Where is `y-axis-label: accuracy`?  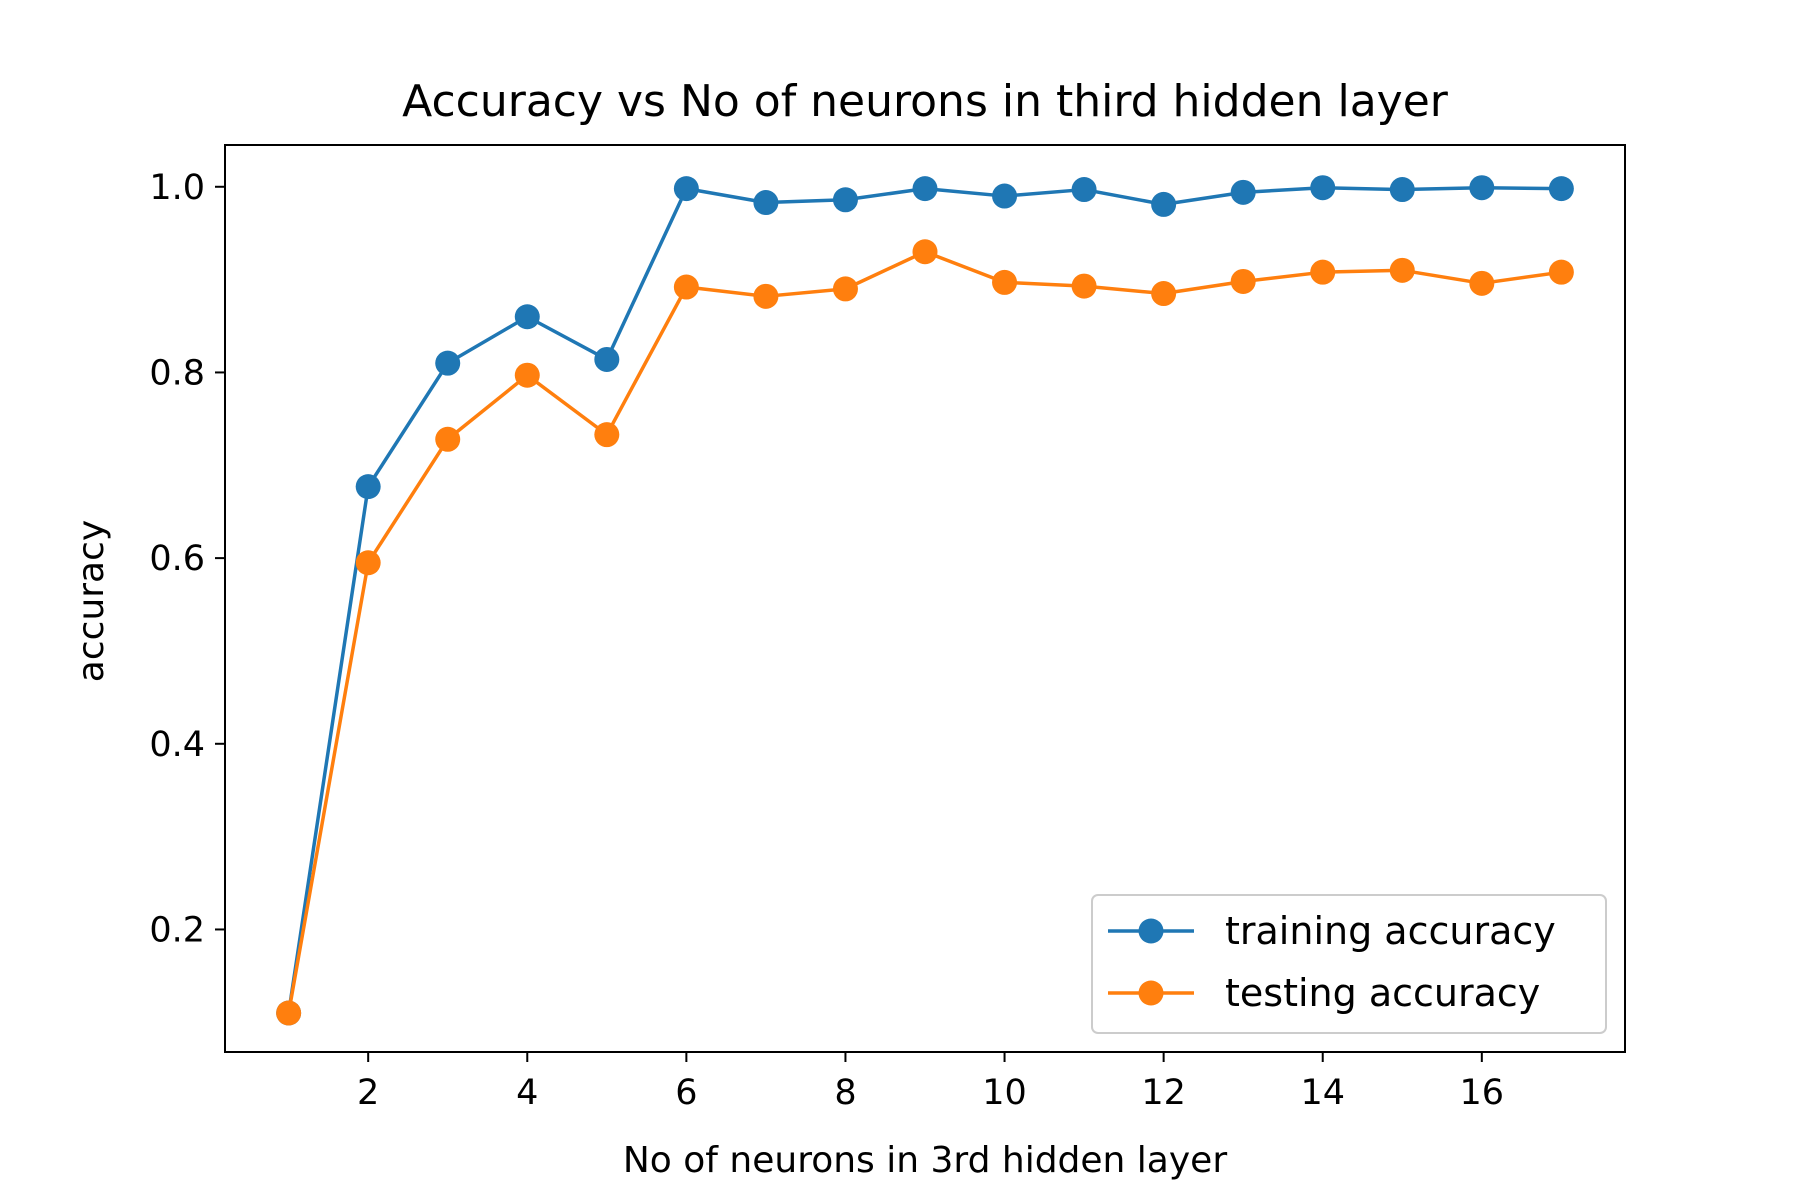
y-axis-label: accuracy is located at coordinates (91, 601).